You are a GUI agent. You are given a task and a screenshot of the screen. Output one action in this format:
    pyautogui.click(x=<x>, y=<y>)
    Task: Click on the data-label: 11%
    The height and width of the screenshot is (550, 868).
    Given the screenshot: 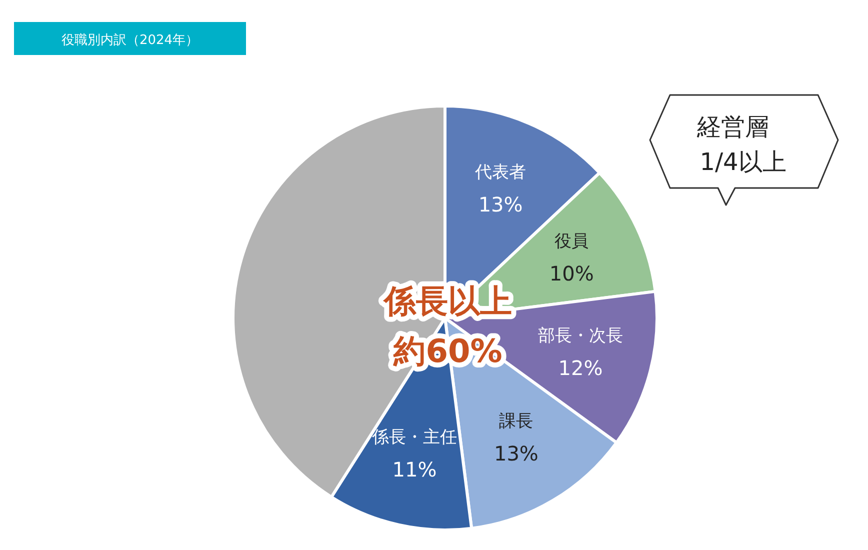 What is the action you would take?
    pyautogui.click(x=414, y=470)
    